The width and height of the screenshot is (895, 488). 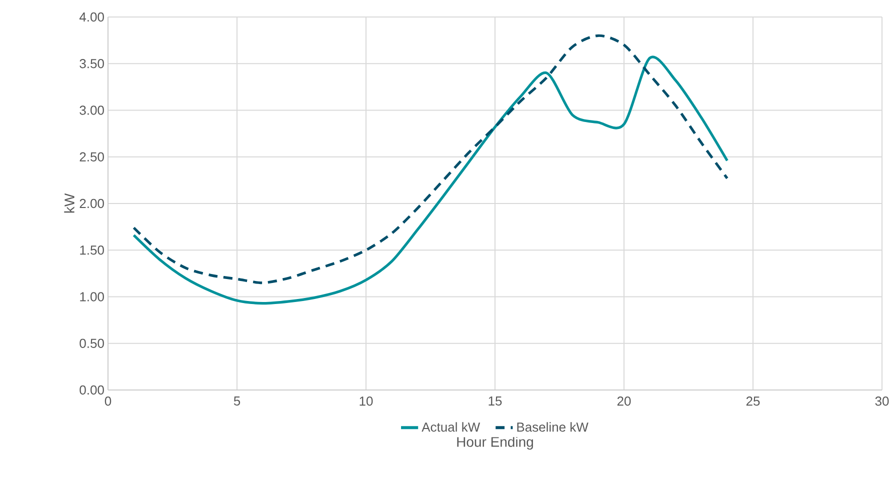 I want to click on x-tick-label: 10, so click(x=366, y=401).